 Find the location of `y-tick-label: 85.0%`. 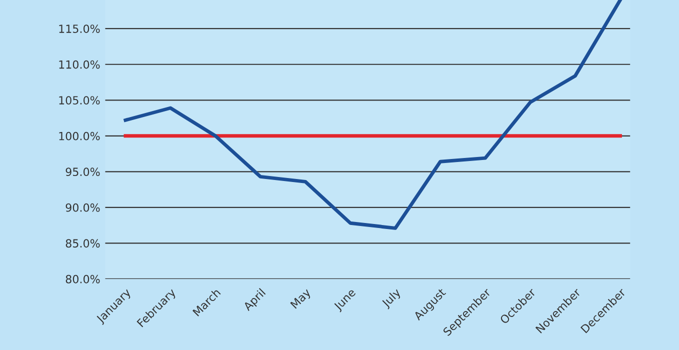

y-tick-label: 85.0% is located at coordinates (83, 243).